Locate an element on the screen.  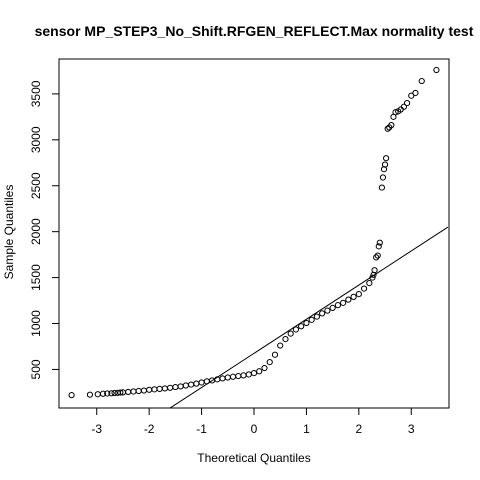
y-axis: 500 1000 1500 2000 2500 3000 3500 is located at coordinates (44, 229).